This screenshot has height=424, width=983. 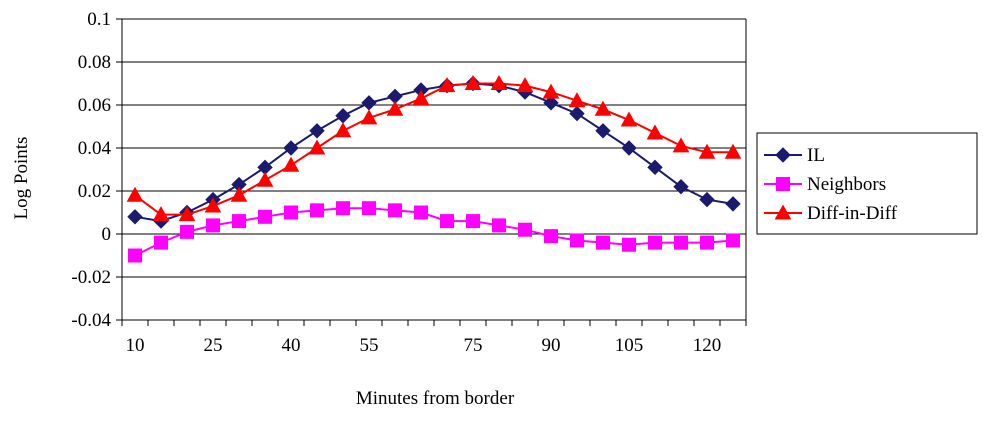 I want to click on y-tick-label: 0.06, so click(x=94, y=105).